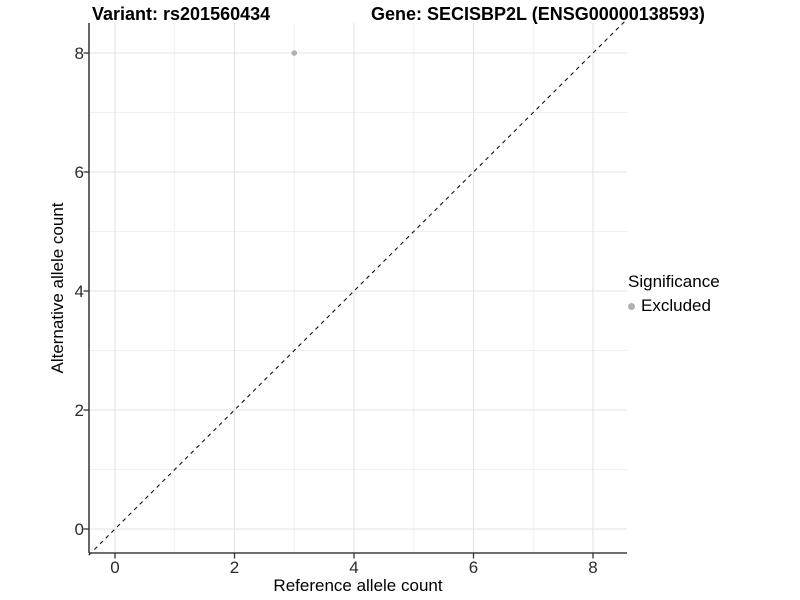  What do you see at coordinates (354, 567) in the screenshot?
I see `x-tick-label: 4` at bounding box center [354, 567].